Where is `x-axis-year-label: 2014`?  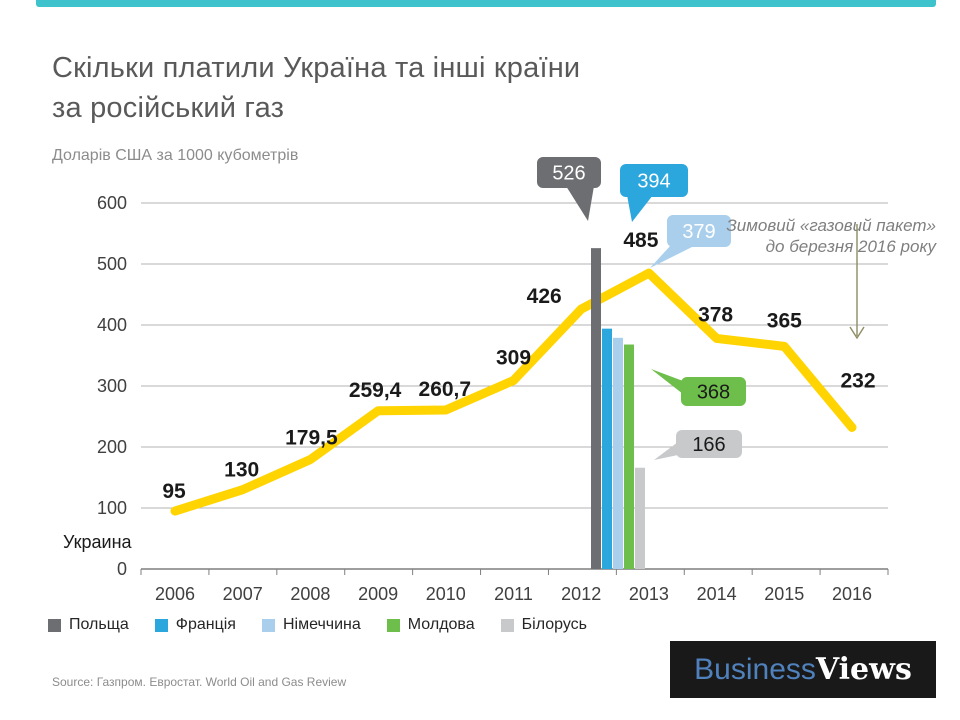 x-axis-year-label: 2014 is located at coordinates (717, 594).